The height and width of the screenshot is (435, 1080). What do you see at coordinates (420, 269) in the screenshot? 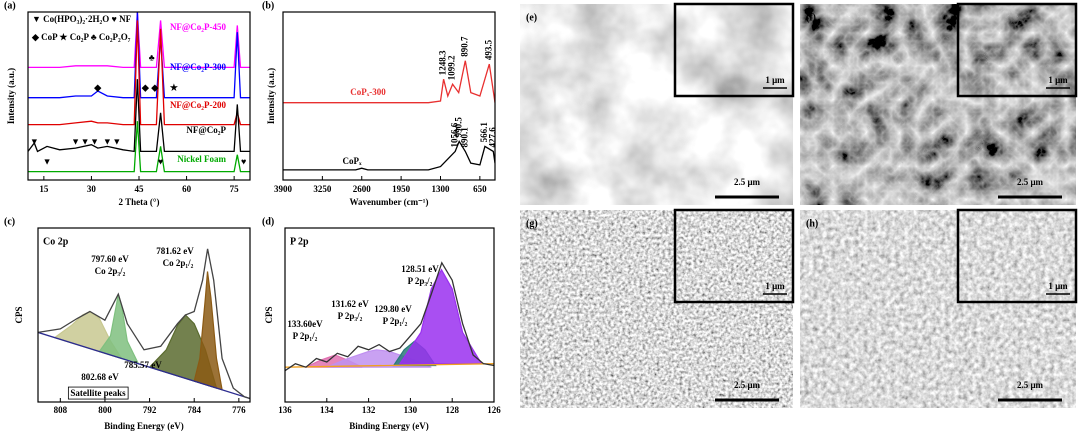
I see `annotation: 128.51 eV` at bounding box center [420, 269].